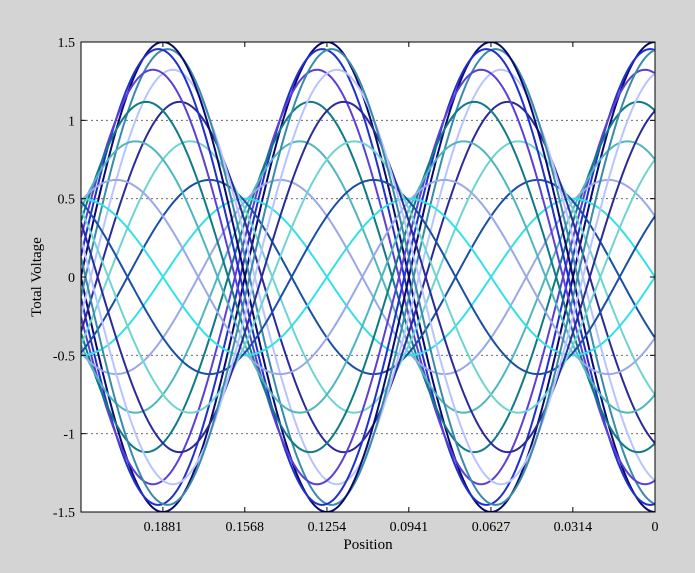 The image size is (695, 573). Describe the element at coordinates (64, 356) in the screenshot. I see `y-tick-label: -0.5` at that location.